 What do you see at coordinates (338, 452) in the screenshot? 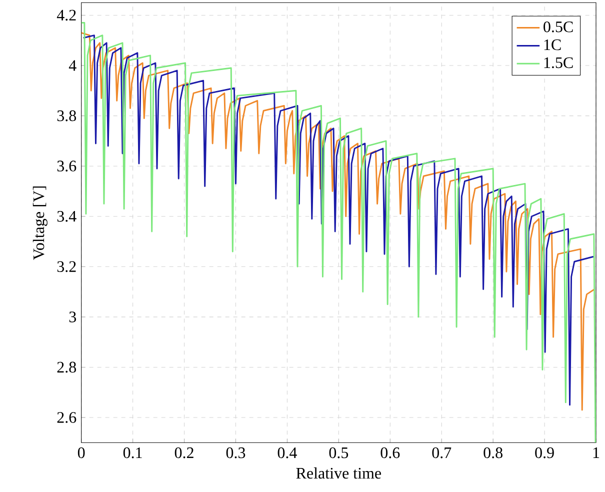
I see `x-tick-label: 0.5` at bounding box center [338, 452].